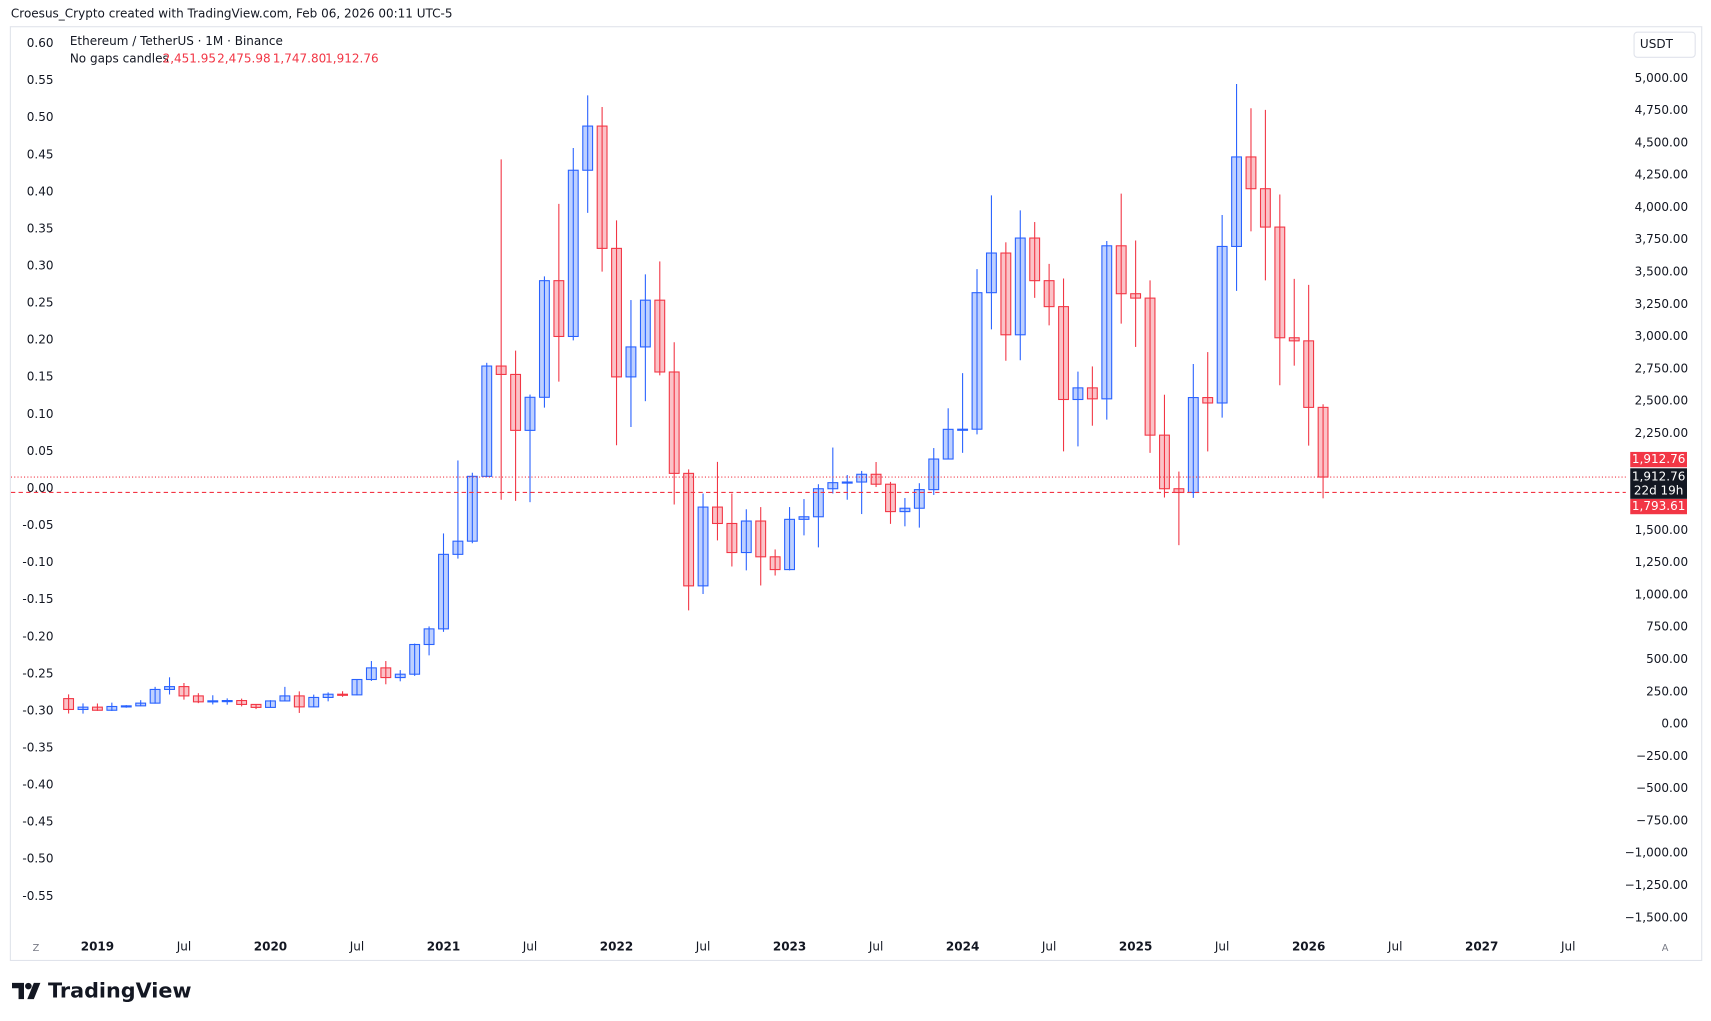 This screenshot has width=1711, height=1021. Describe the element at coordinates (1661, 175) in the screenshot. I see `y-tick-label: 4,250.00` at that location.